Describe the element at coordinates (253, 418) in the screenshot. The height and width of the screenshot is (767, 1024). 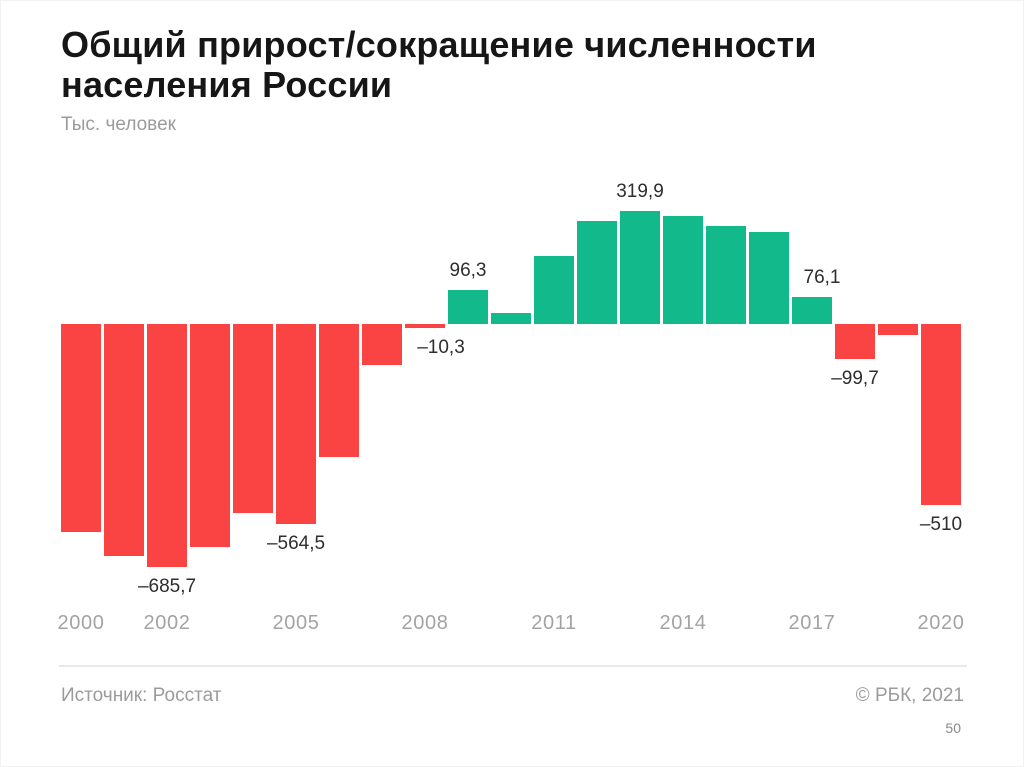
I see `bar-2004` at that location.